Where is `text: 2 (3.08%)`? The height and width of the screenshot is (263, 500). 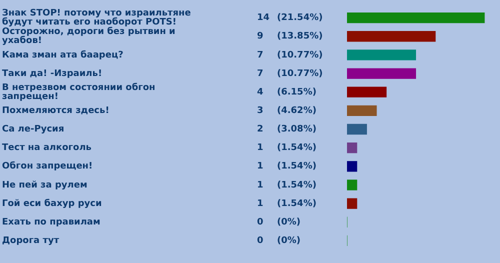
text: 2 (3.08%) is located at coordinates (286, 129).